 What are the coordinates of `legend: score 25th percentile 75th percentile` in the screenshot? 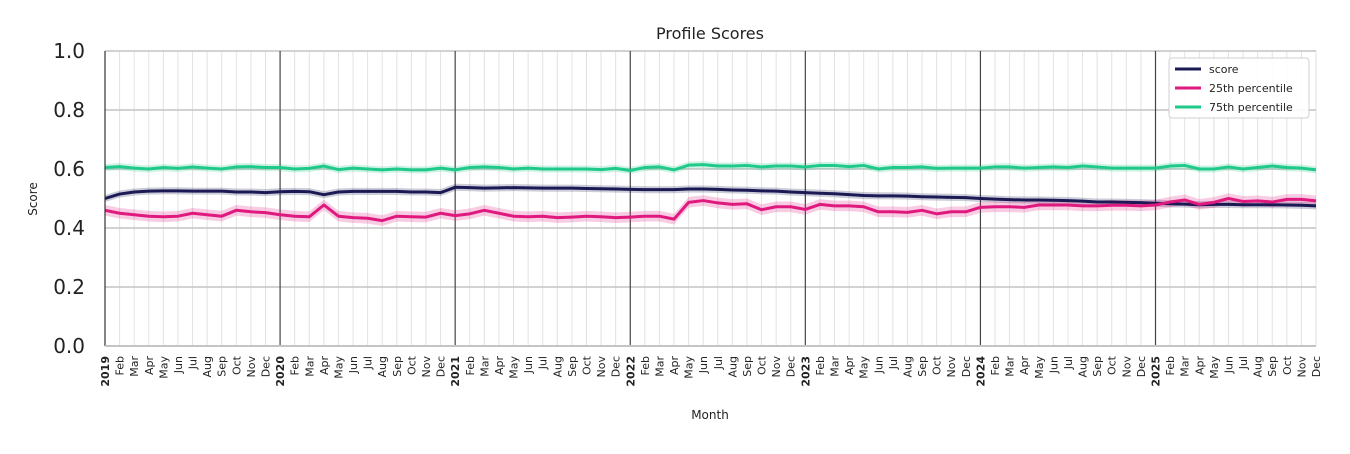 It's located at (1239, 88).